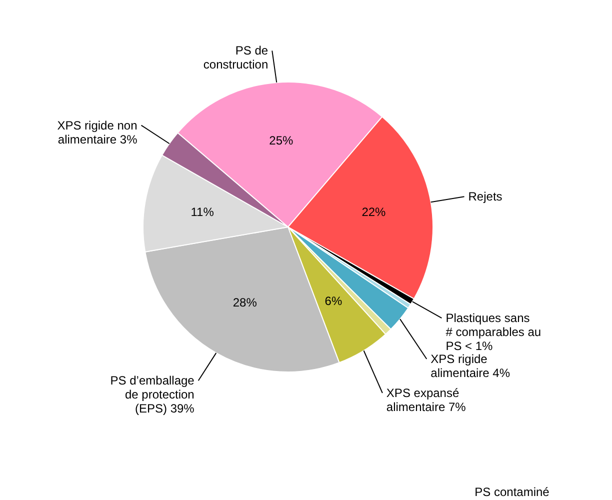 The image size is (612, 500). I want to click on slice-label: PS d’emballage de protection (EPS) 39%, so click(152, 395).